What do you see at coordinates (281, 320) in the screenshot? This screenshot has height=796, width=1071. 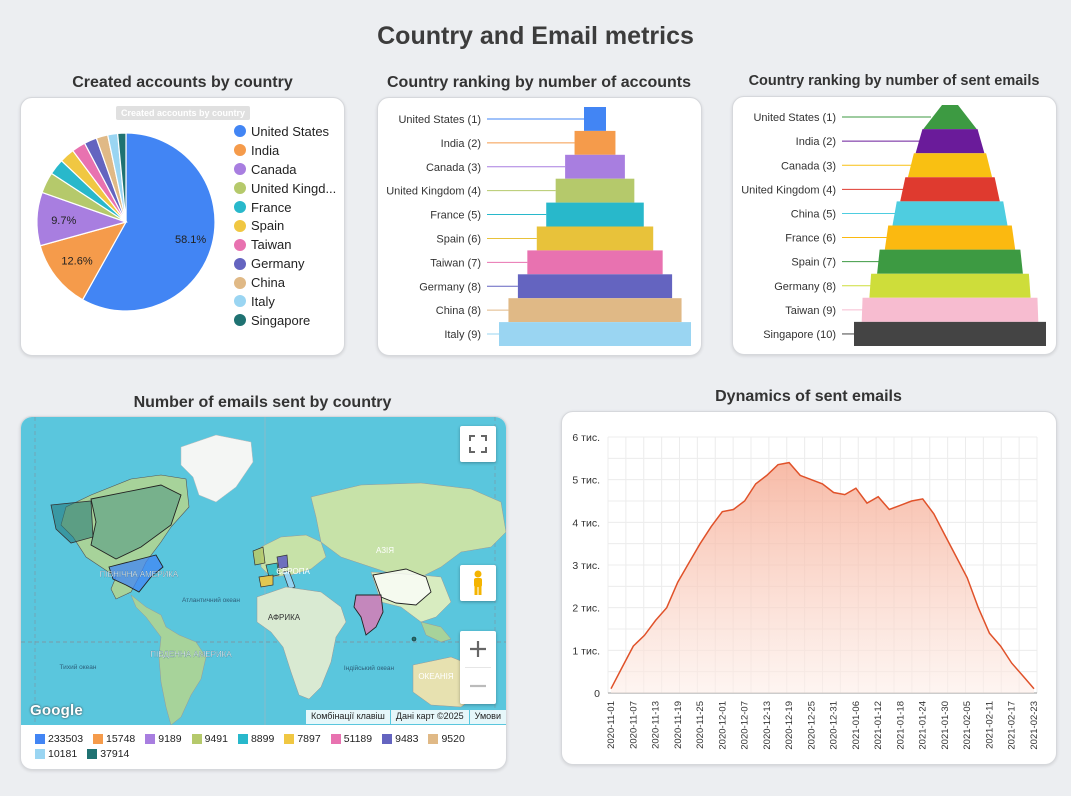 I see `pie-legend-label: Singapore` at bounding box center [281, 320].